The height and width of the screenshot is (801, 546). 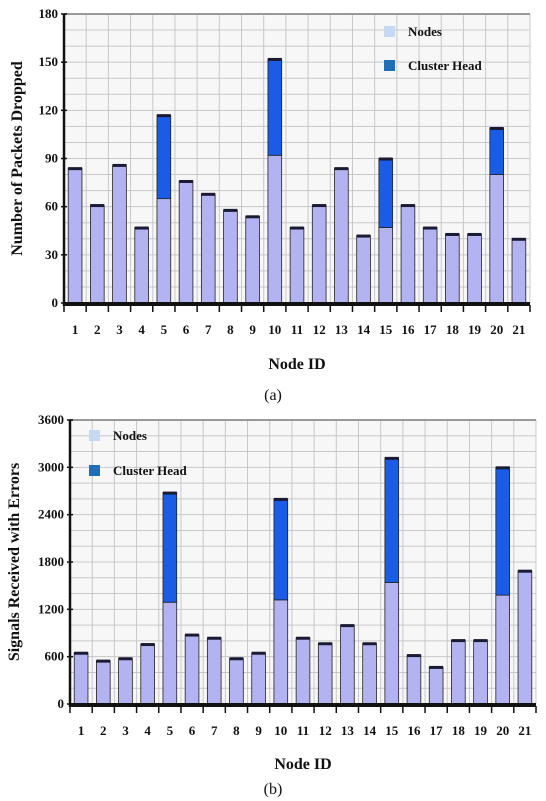 What do you see at coordinates (425, 31) in the screenshot?
I see `chart-a-legend-label-nodes: Nodes` at bounding box center [425, 31].